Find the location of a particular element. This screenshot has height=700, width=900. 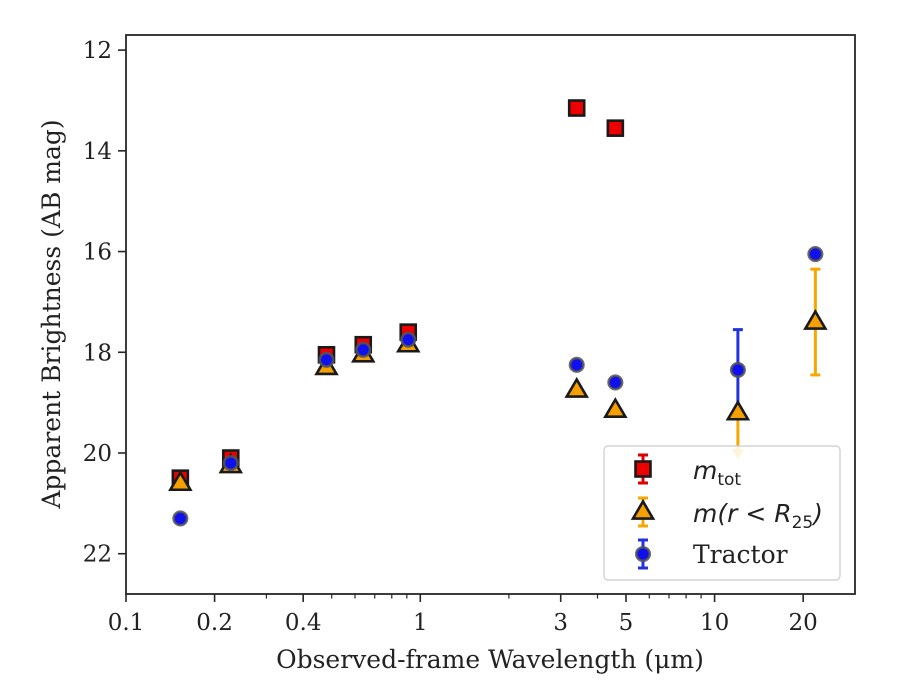

y-tick-label: 14 is located at coordinates (97, 152).